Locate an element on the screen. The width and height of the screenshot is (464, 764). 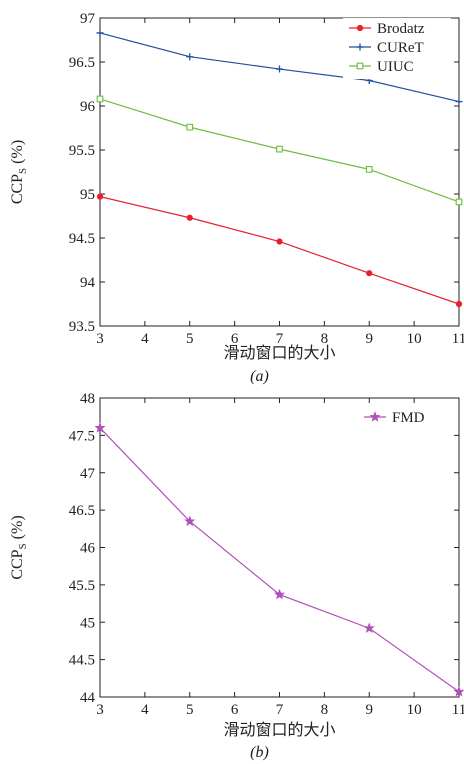
legend-label: Brodatz is located at coordinates (401, 29).